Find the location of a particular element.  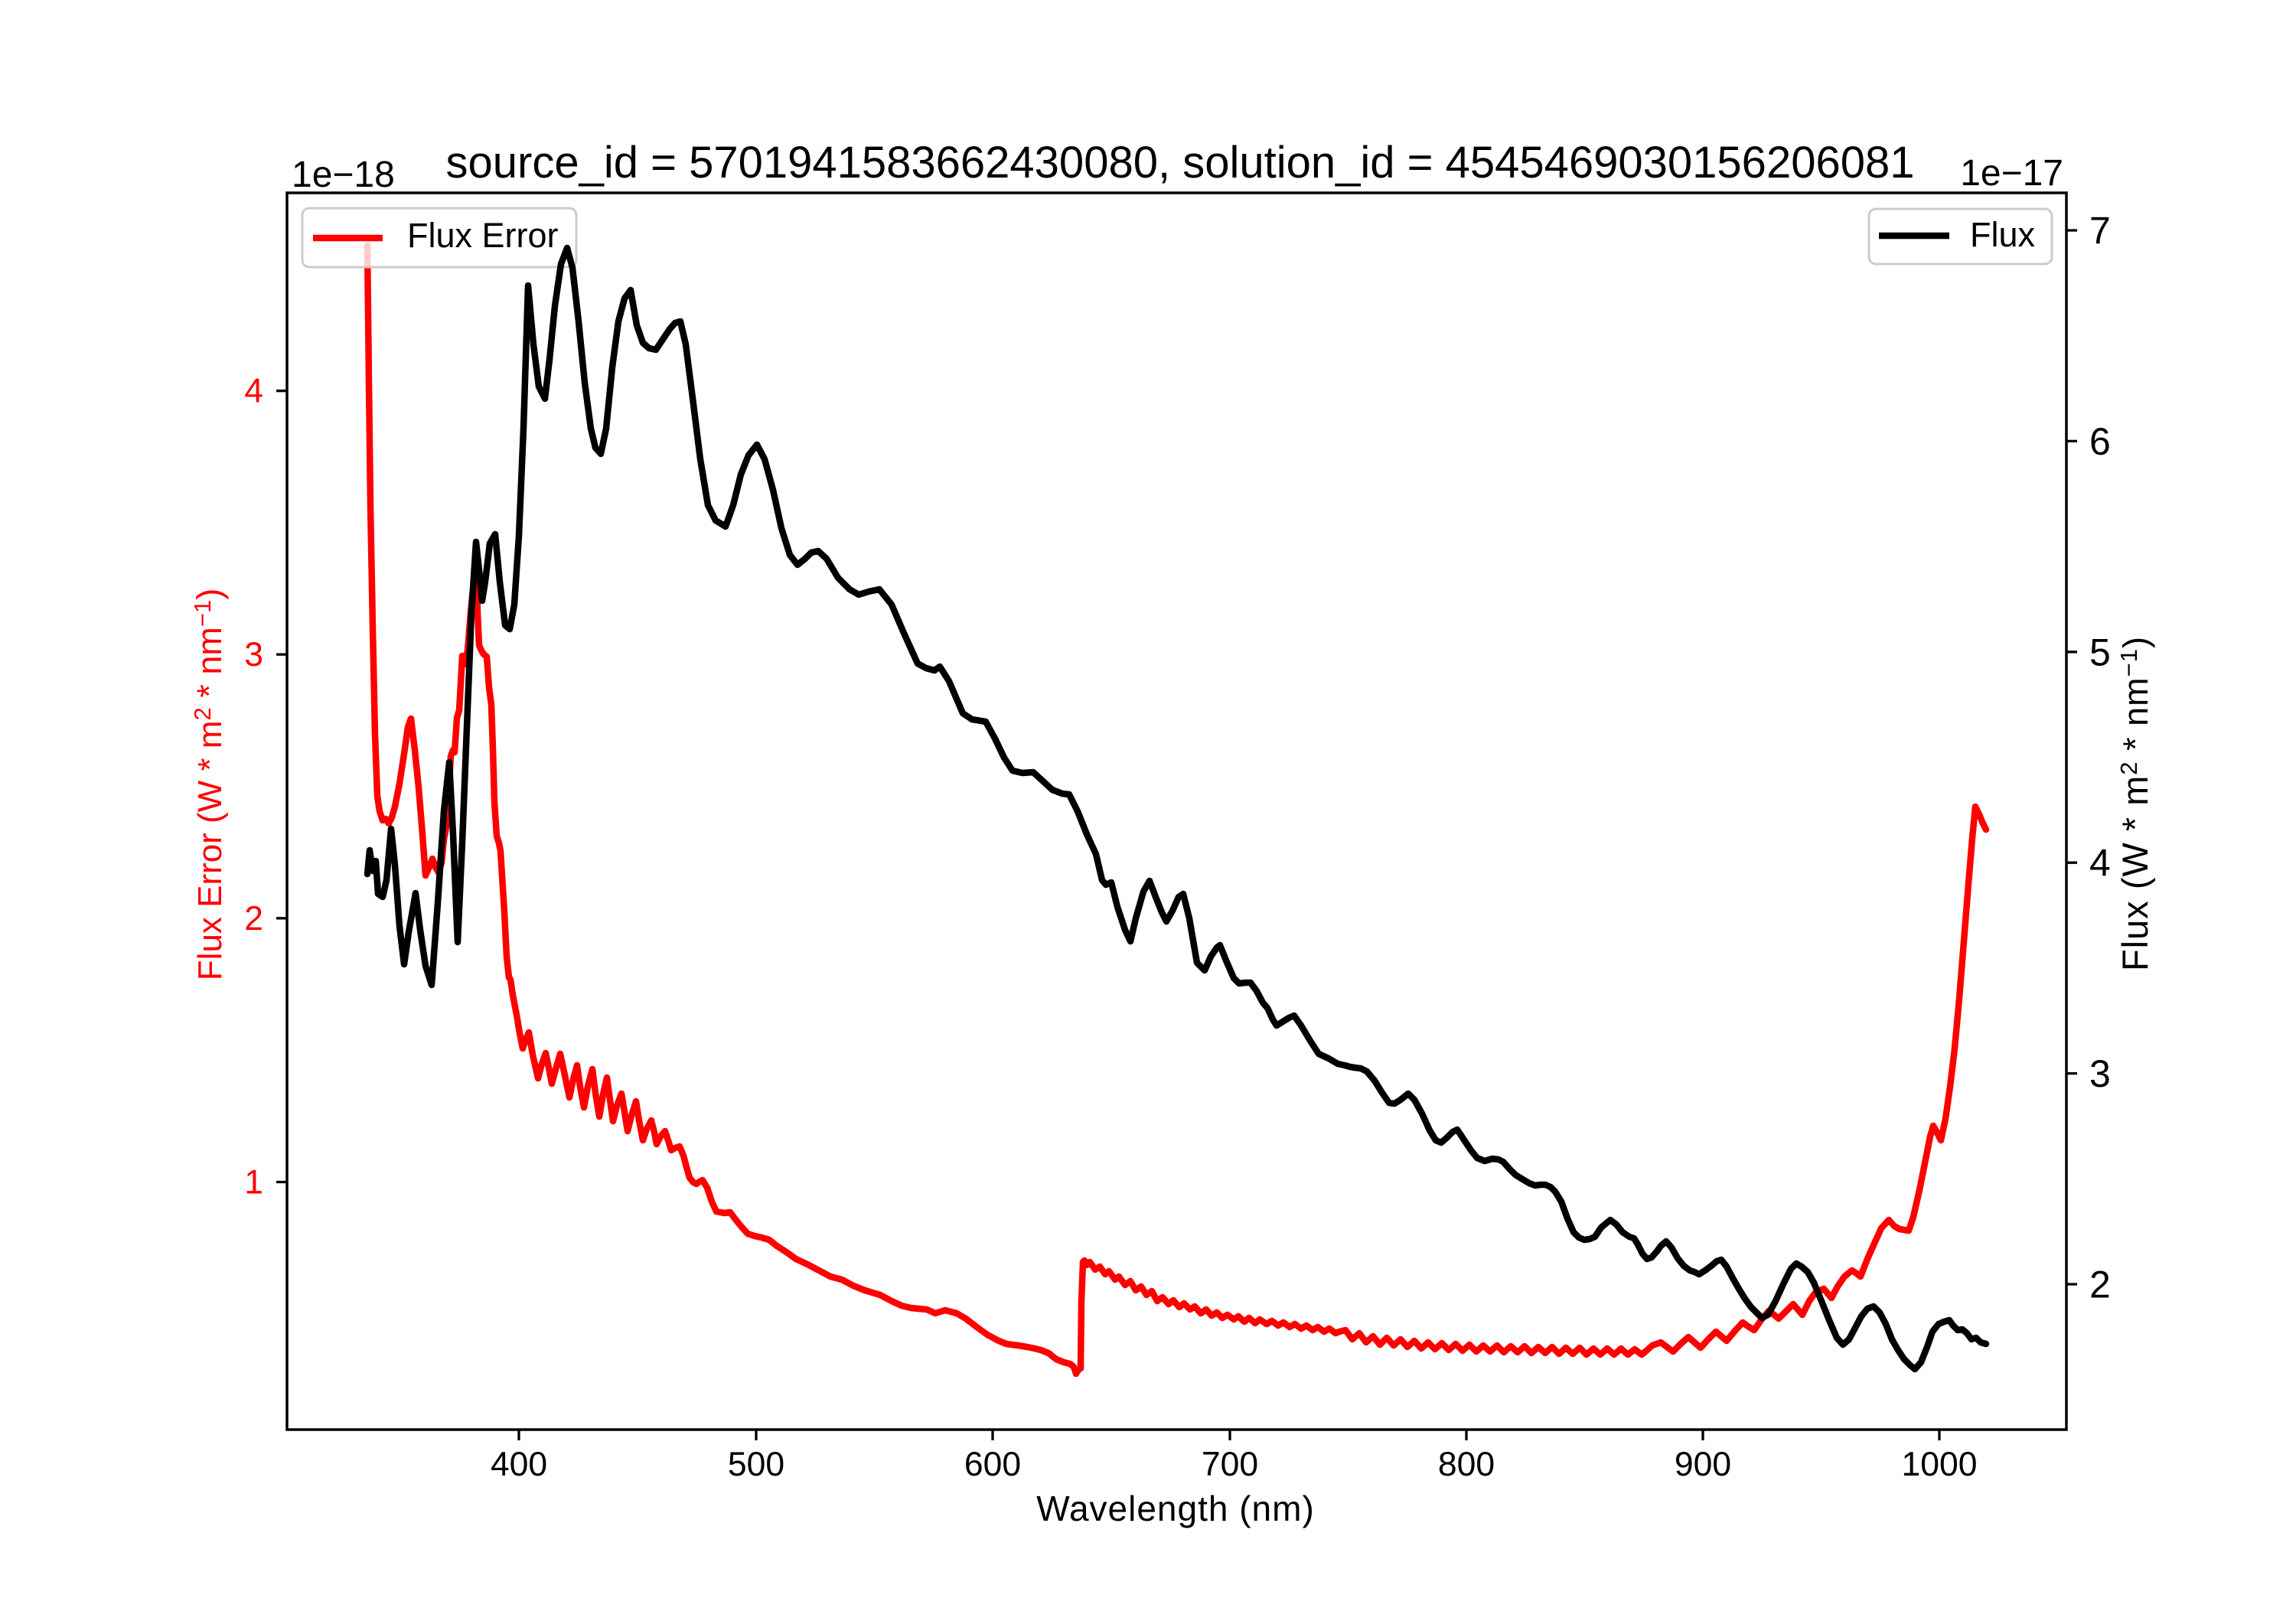

svg-text: 7 is located at coordinates (2100, 231).